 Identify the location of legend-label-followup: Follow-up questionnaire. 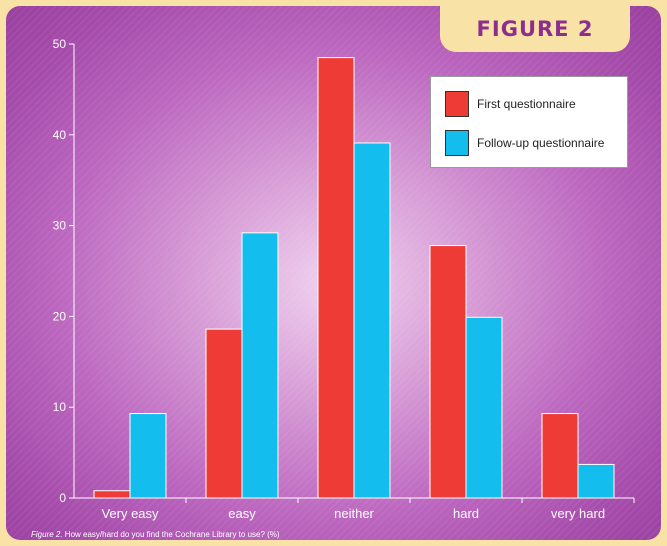
(541, 143).